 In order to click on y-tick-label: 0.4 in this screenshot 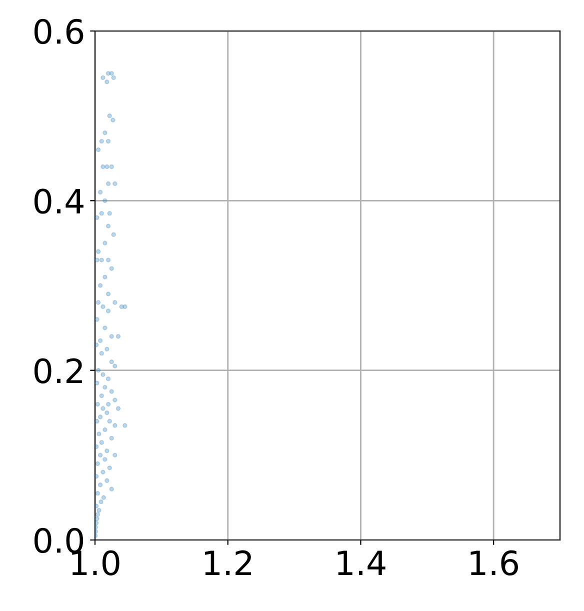, I will do `click(59, 201)`.